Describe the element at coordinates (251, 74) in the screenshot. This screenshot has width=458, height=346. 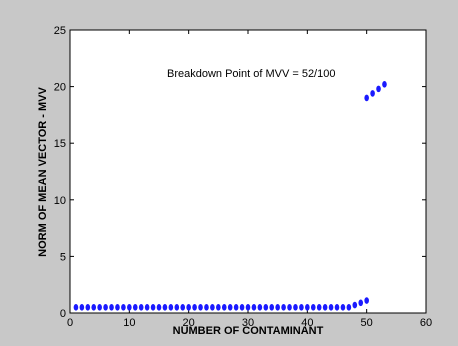
I see `breakdown-annotation: Breakdown Point of MVV = 52/100` at that location.